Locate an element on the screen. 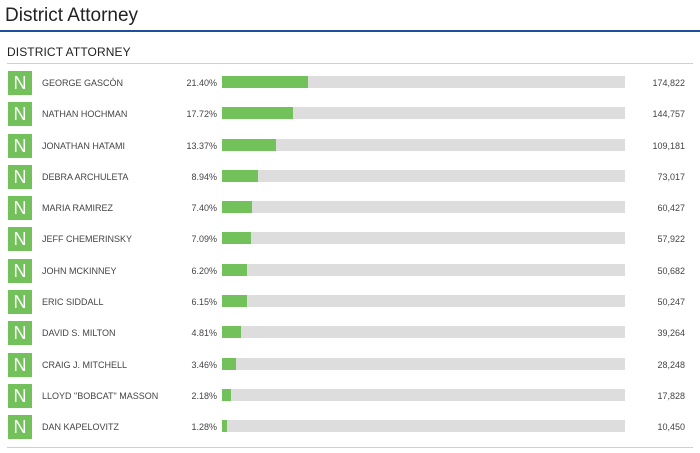 The image size is (700, 453). candidate-percent: 13.37% is located at coordinates (201, 145).